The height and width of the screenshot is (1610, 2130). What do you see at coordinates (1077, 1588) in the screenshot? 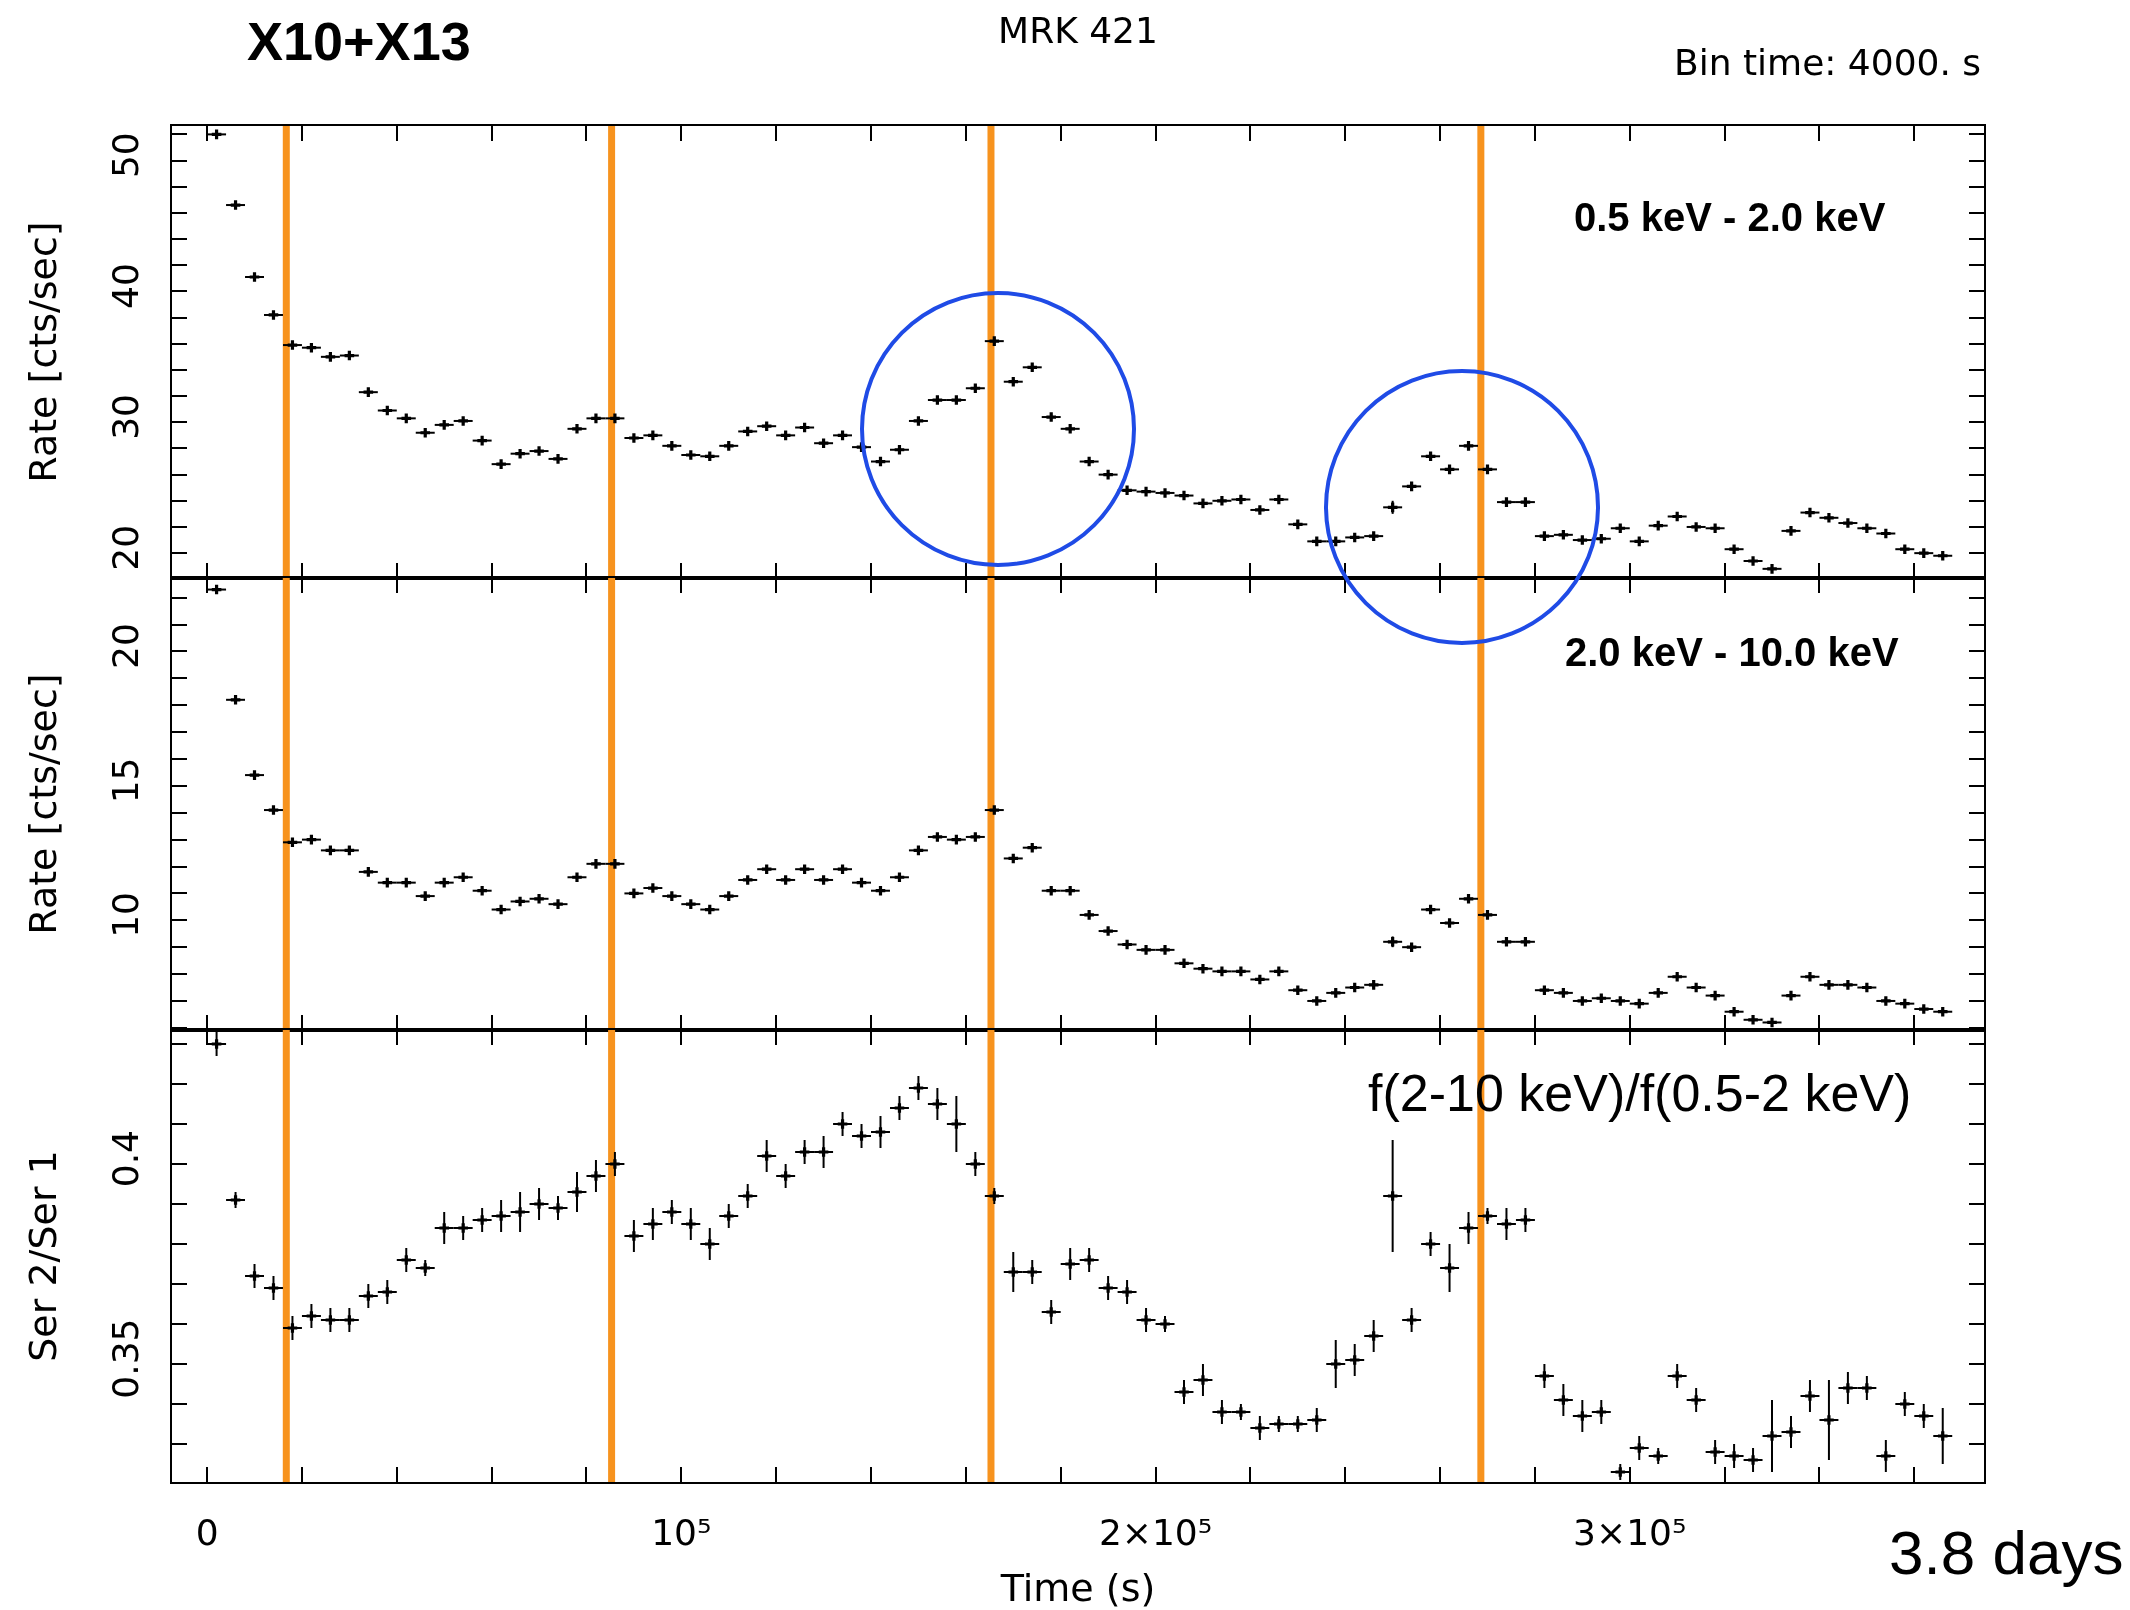
I see `x-axis-title: Time (s)` at bounding box center [1077, 1588].